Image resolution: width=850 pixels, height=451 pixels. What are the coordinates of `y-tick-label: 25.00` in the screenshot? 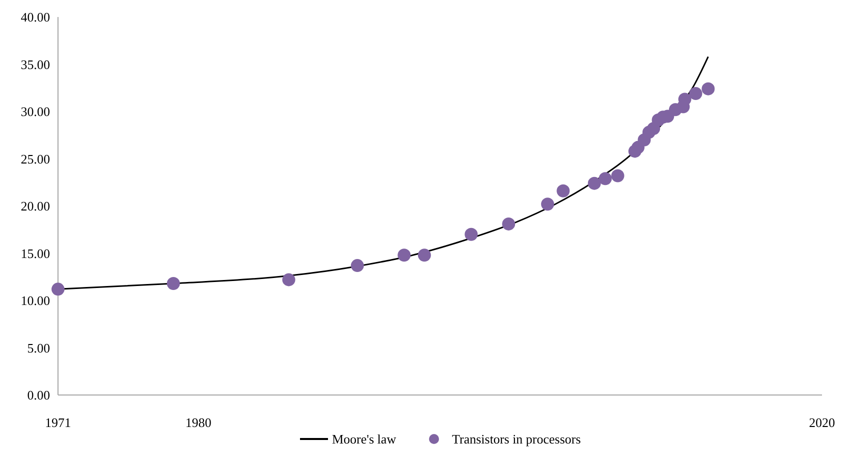 It's located at (35, 158).